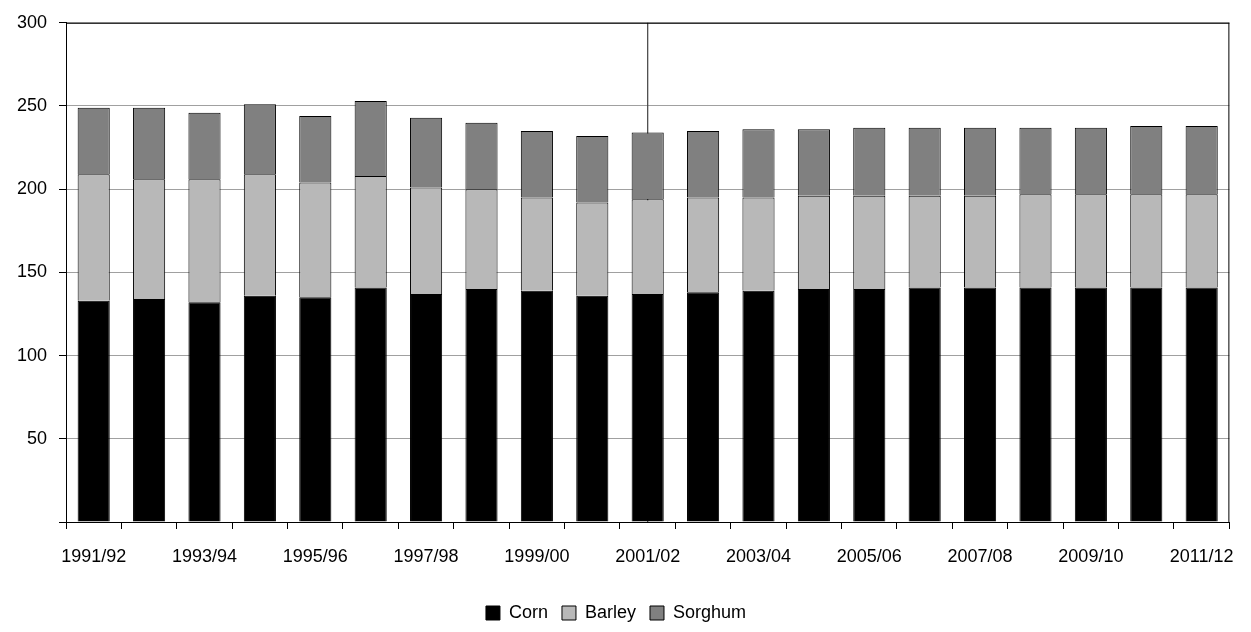 Image resolution: width=1251 pixels, height=632 pixels. I want to click on x-tick-label: 1997/98, so click(426, 555).